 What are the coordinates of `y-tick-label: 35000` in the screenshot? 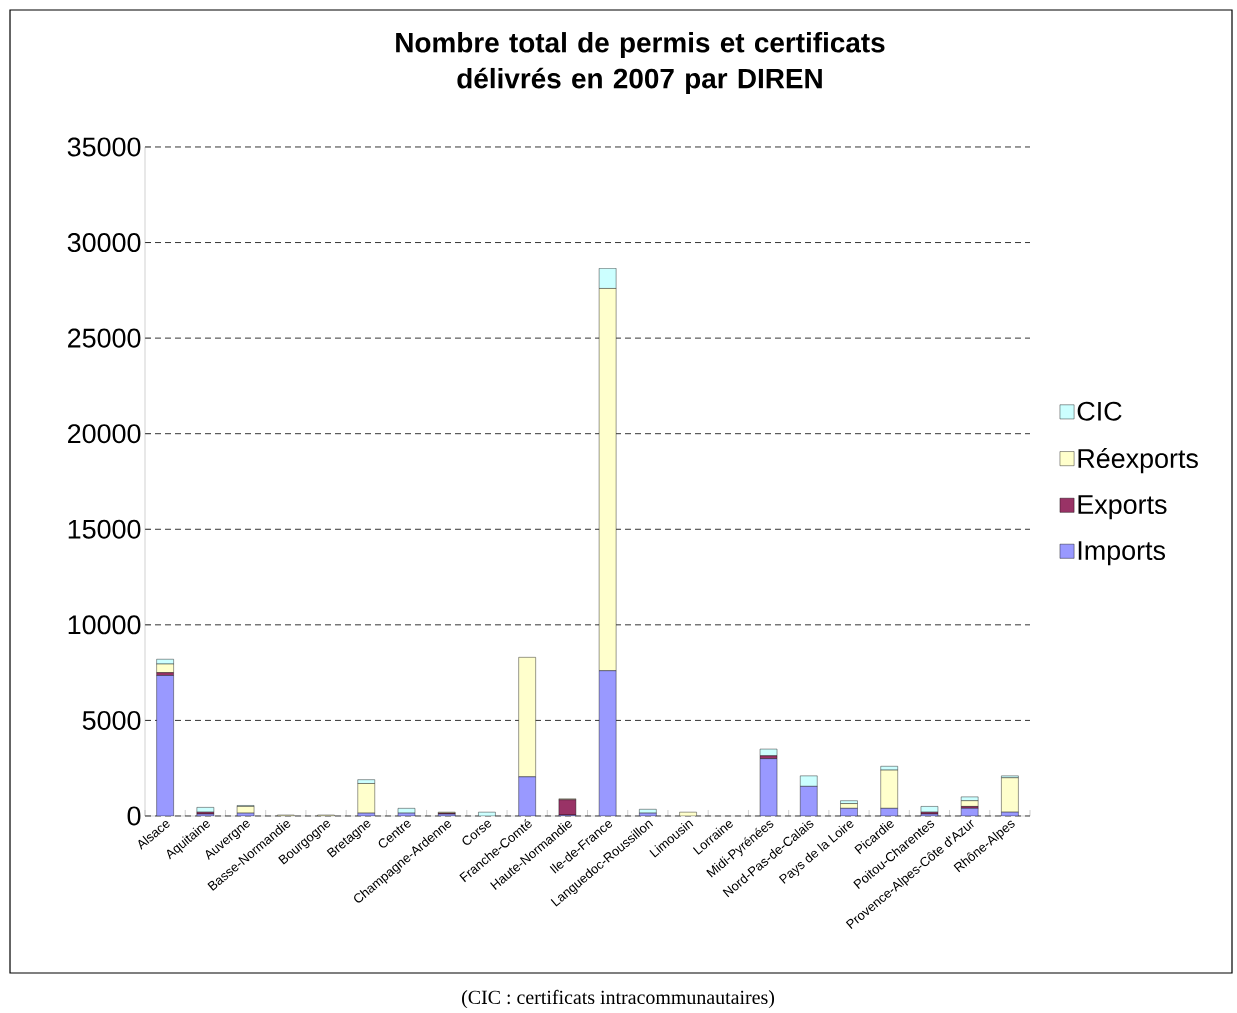 It's located at (104, 147).